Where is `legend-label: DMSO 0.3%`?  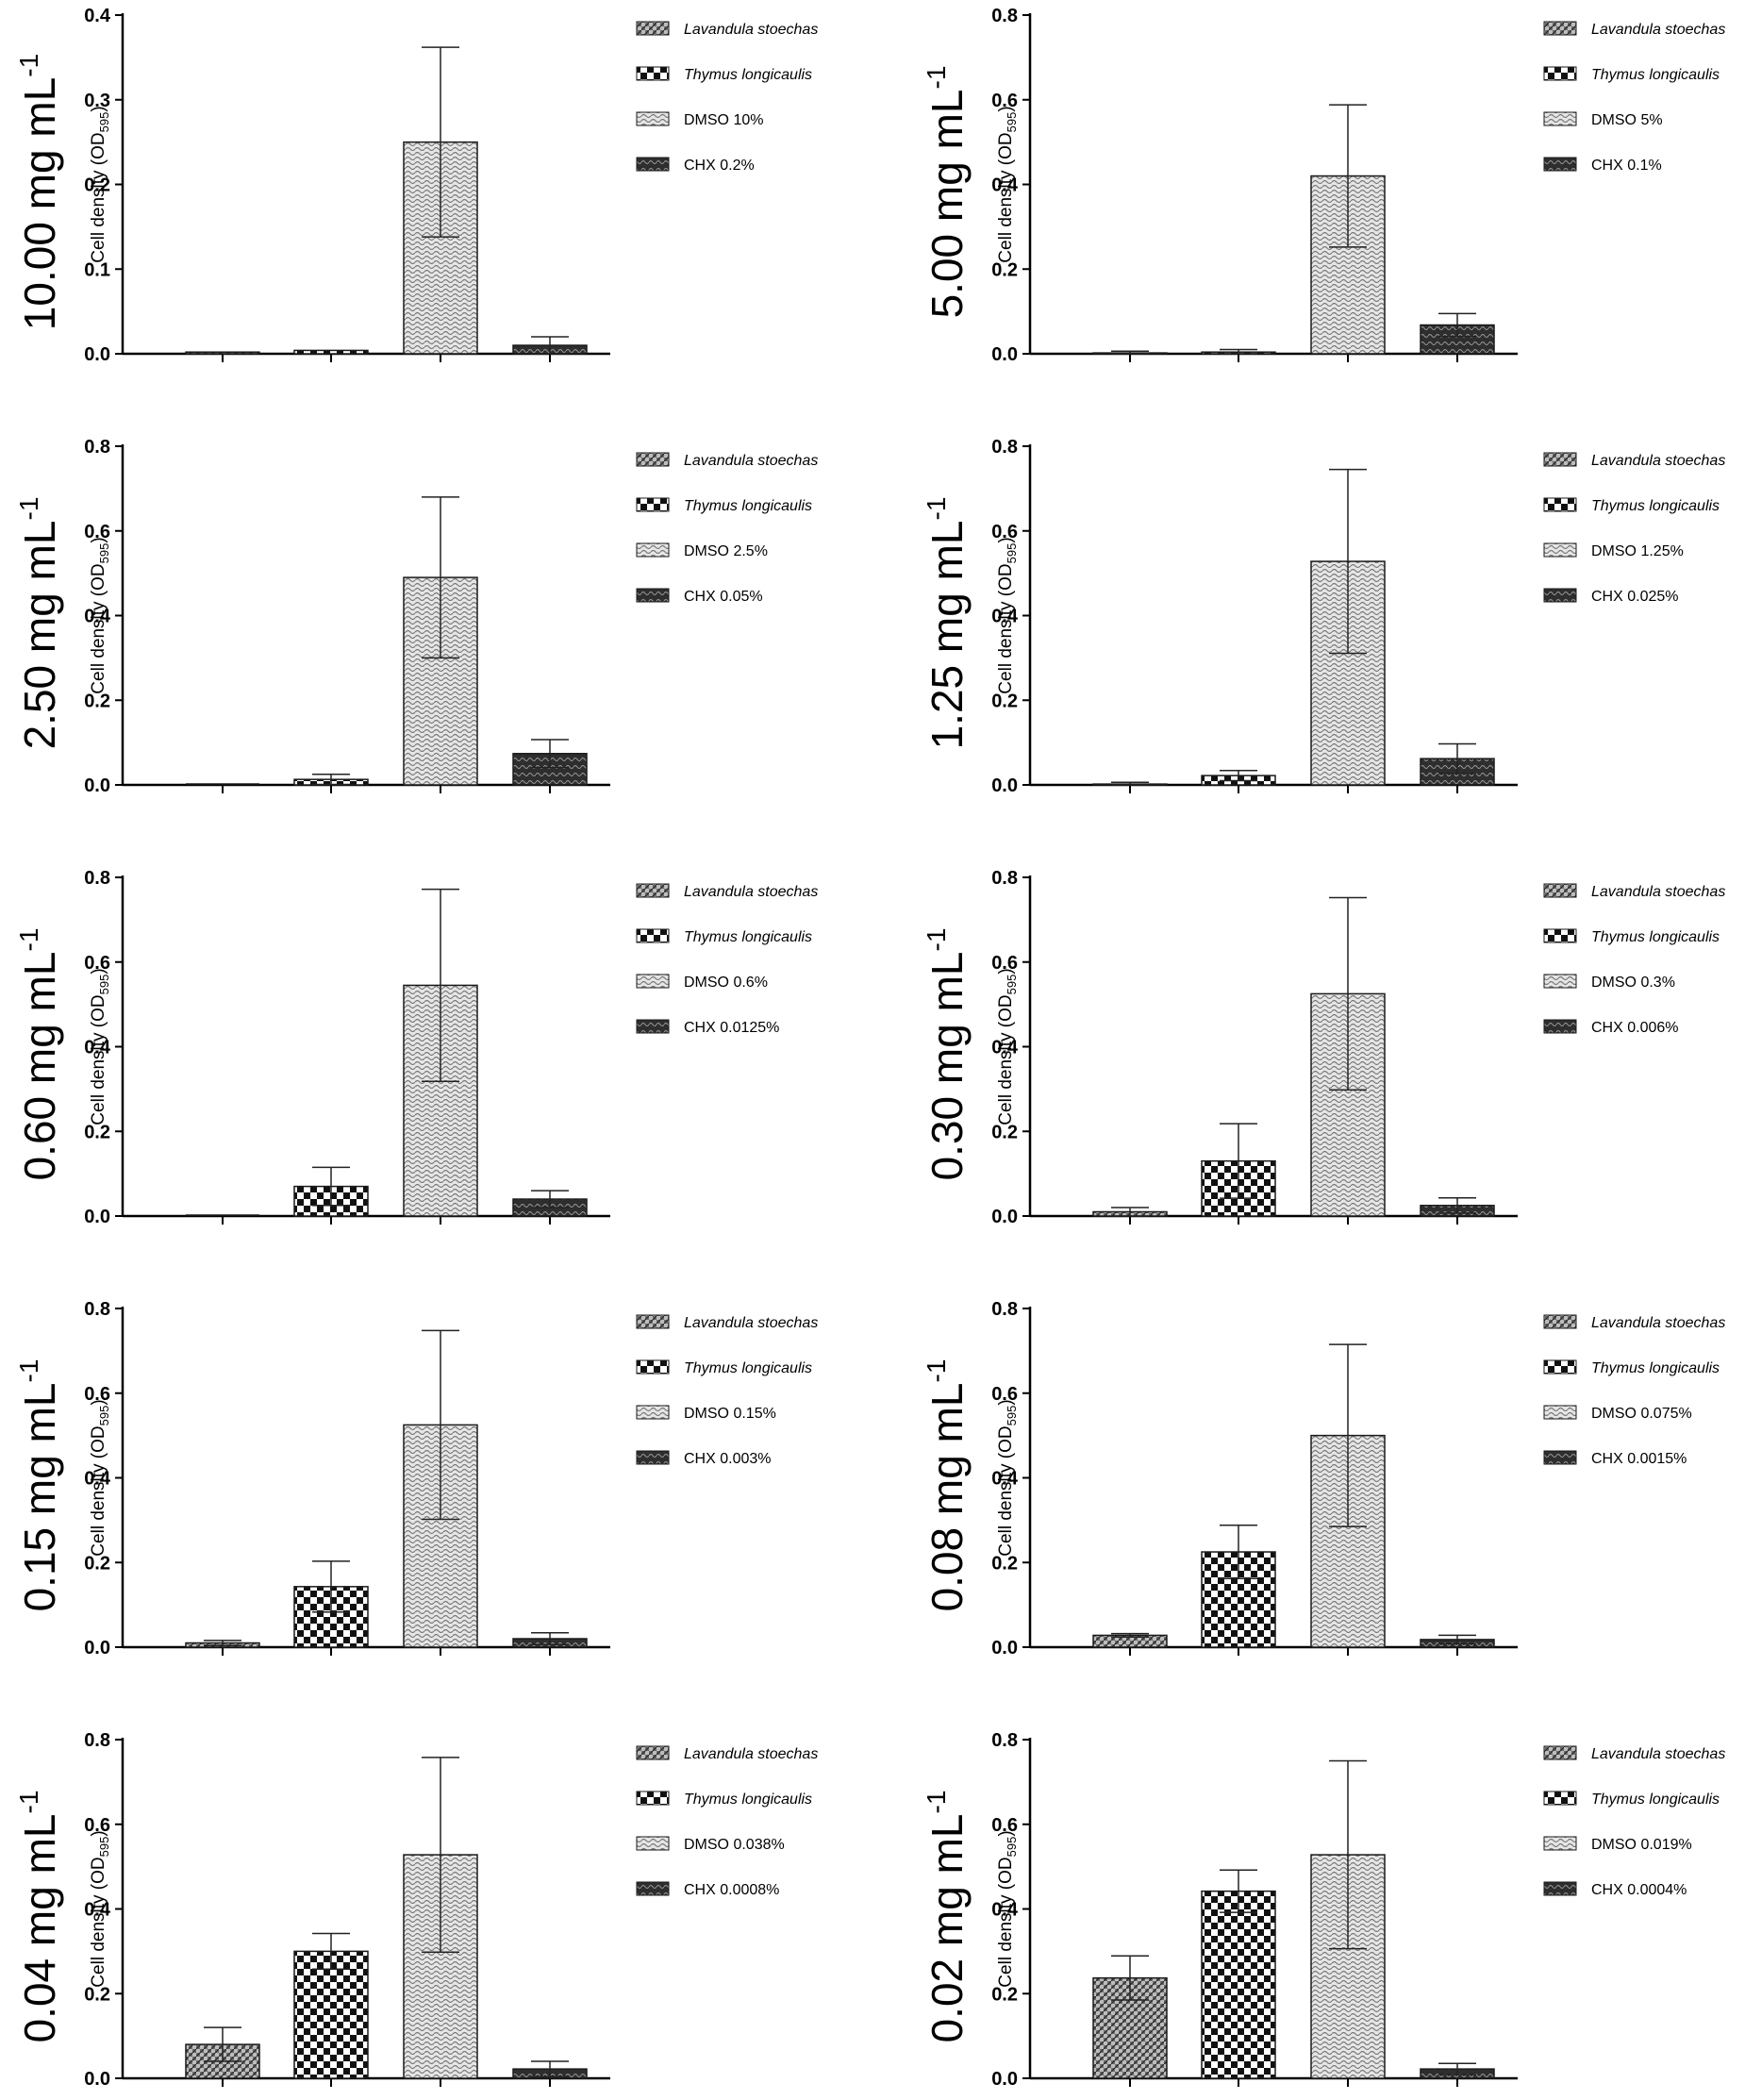 legend-label: DMSO 0.3% is located at coordinates (1633, 983).